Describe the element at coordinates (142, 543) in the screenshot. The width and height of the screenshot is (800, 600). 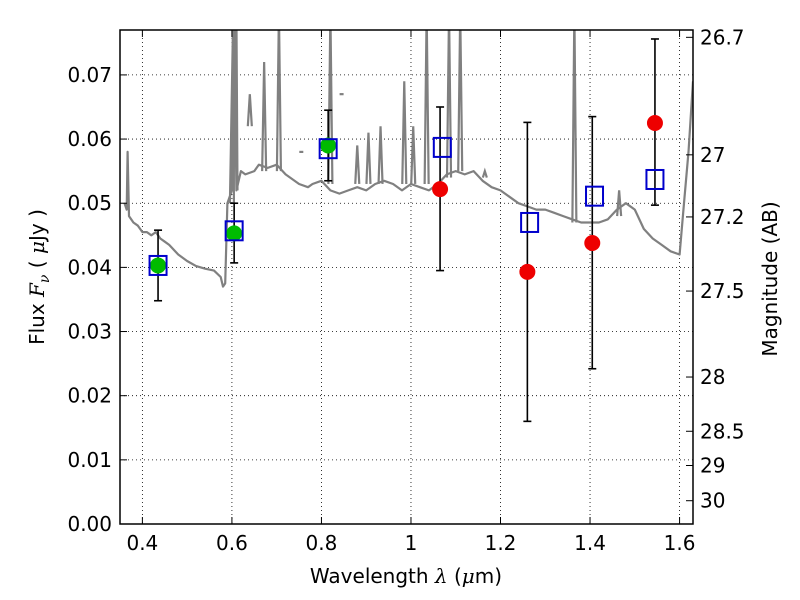
I see `x-tick-label: 0.4` at that location.